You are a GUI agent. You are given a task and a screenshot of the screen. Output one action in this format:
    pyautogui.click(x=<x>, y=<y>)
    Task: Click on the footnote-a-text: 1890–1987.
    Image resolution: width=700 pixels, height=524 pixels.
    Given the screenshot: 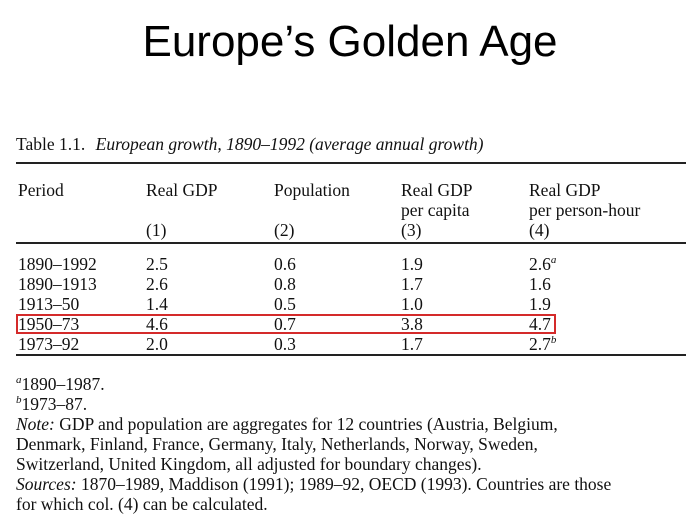 What is the action you would take?
    pyautogui.click(x=63, y=384)
    